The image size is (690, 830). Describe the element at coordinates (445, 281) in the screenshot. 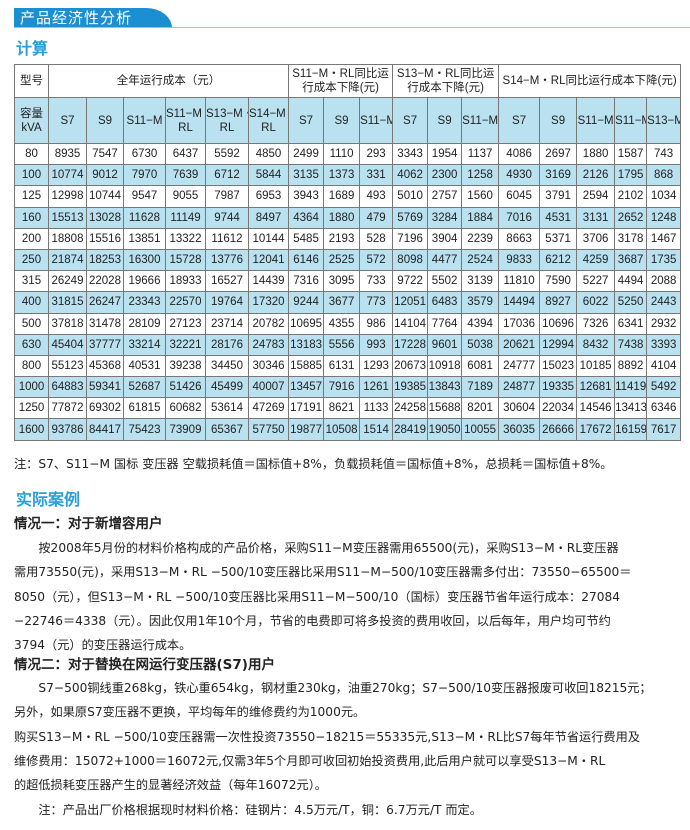

I see `table-cell: 5502` at that location.